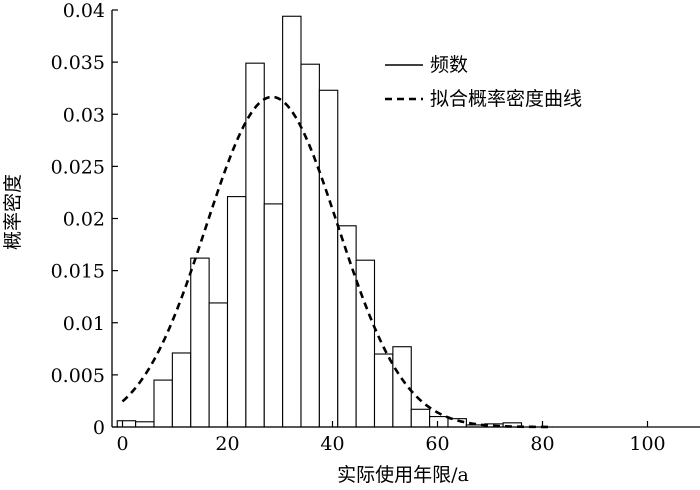 This screenshot has height=490, width=700. I want to click on y-tick-label: 0.04, so click(84, 11).